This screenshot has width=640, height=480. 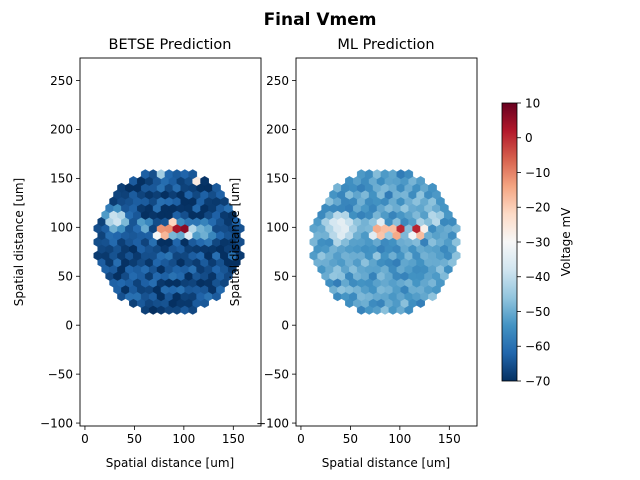 I want to click on colorbar-tick-label: −70, so click(x=537, y=381).